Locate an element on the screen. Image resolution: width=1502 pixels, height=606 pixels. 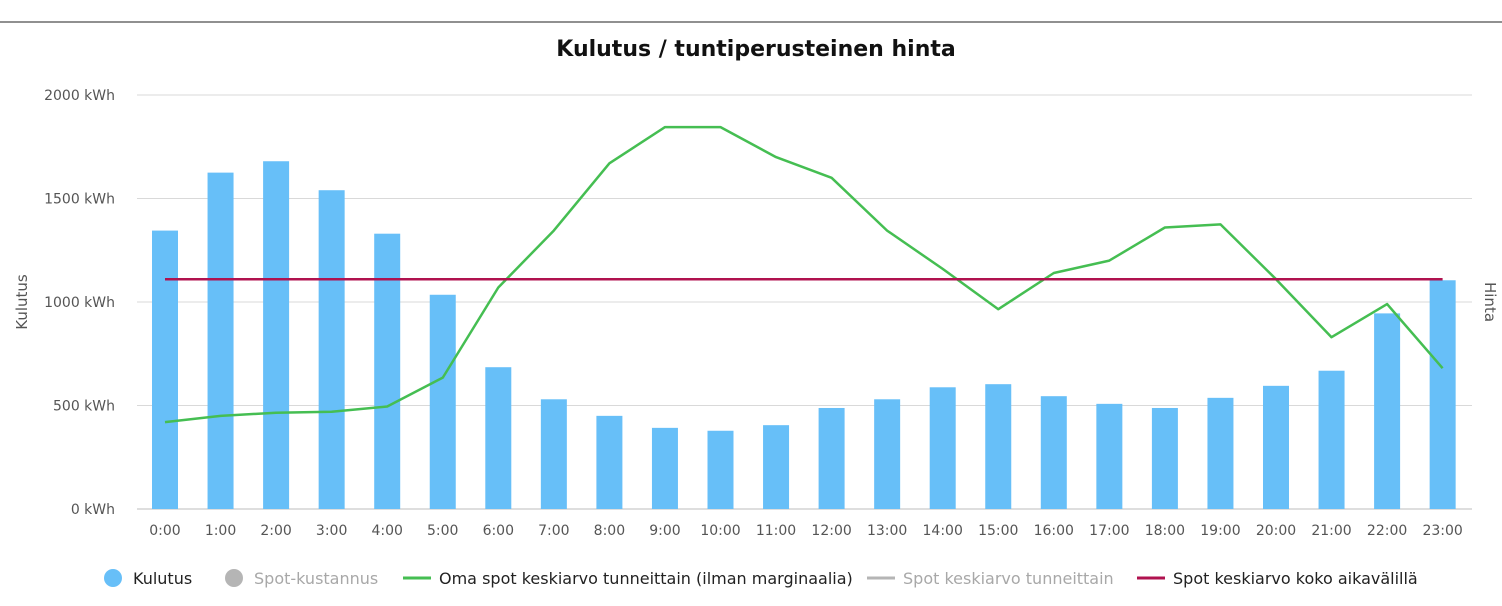
legend-item: Spot-kustannus is located at coordinates (301, 578).